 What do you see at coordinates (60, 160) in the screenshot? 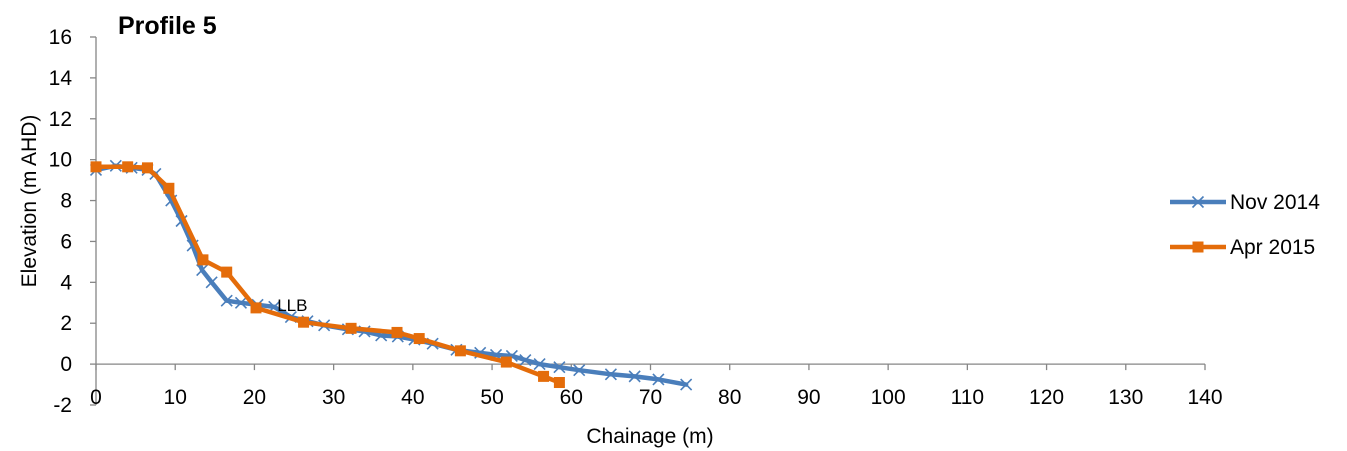
I see `y-tick-label: 10` at bounding box center [60, 160].